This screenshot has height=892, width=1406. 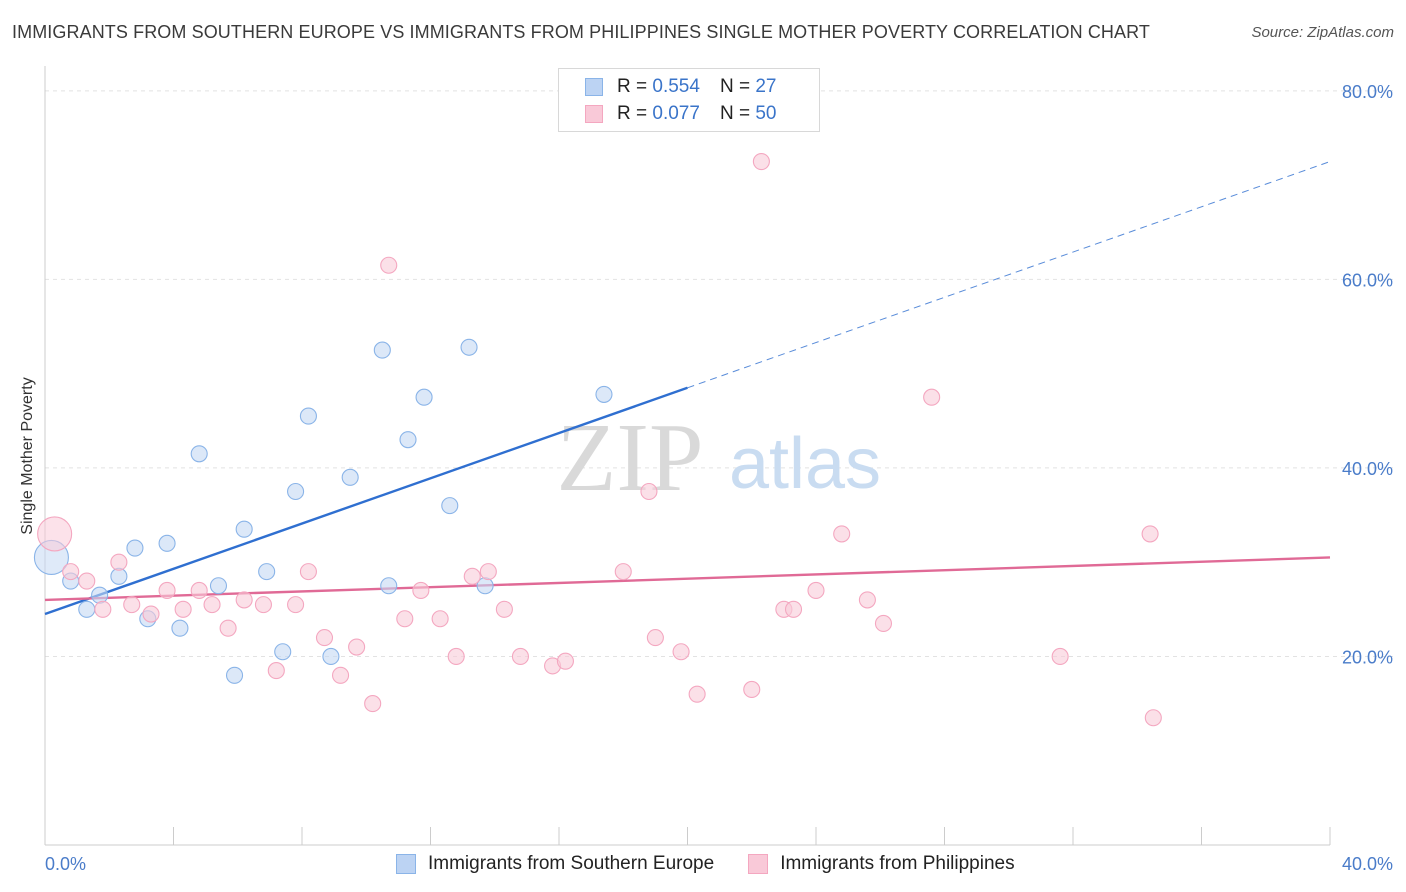 I want to click on source-label: Source: ZipAtlas.com, so click(x=1322, y=32).